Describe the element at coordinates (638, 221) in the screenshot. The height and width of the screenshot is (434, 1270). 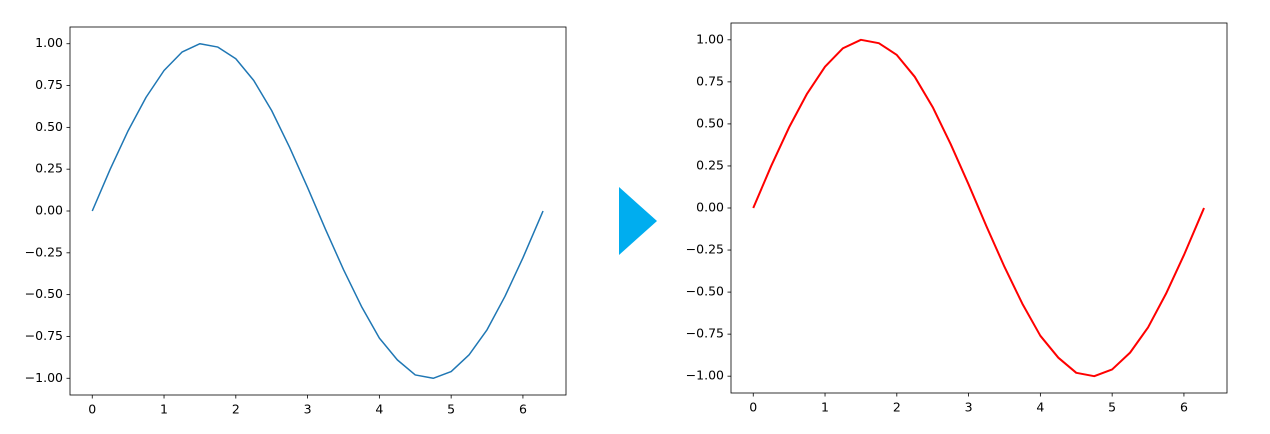
I see `arrow` at that location.